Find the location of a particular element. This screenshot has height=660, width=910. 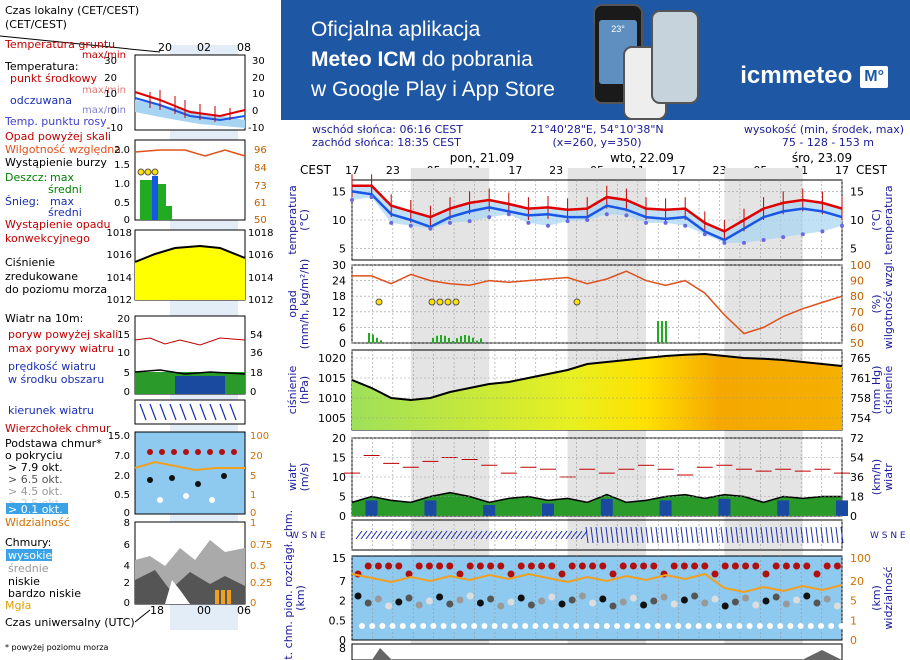

pressure-axis-label-r: ciśnienie is located at coordinates (888, 390).